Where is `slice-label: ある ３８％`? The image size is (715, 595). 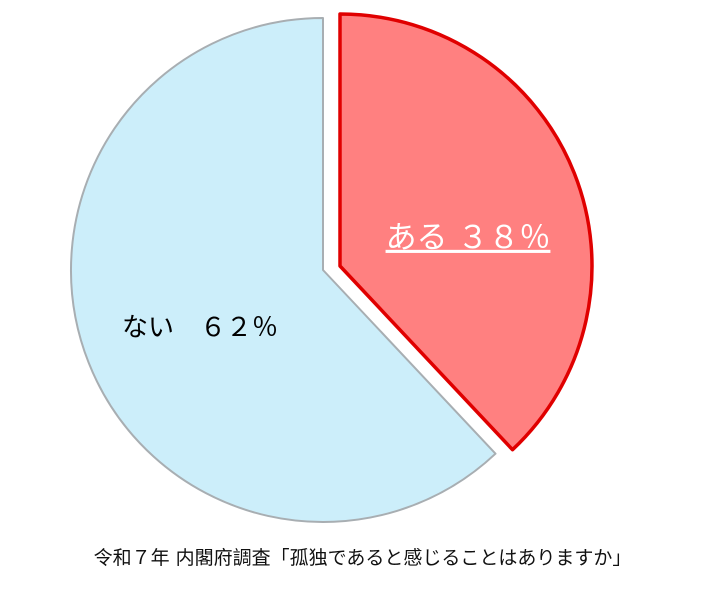 slice-label: ある ３８％ is located at coordinates (468, 238).